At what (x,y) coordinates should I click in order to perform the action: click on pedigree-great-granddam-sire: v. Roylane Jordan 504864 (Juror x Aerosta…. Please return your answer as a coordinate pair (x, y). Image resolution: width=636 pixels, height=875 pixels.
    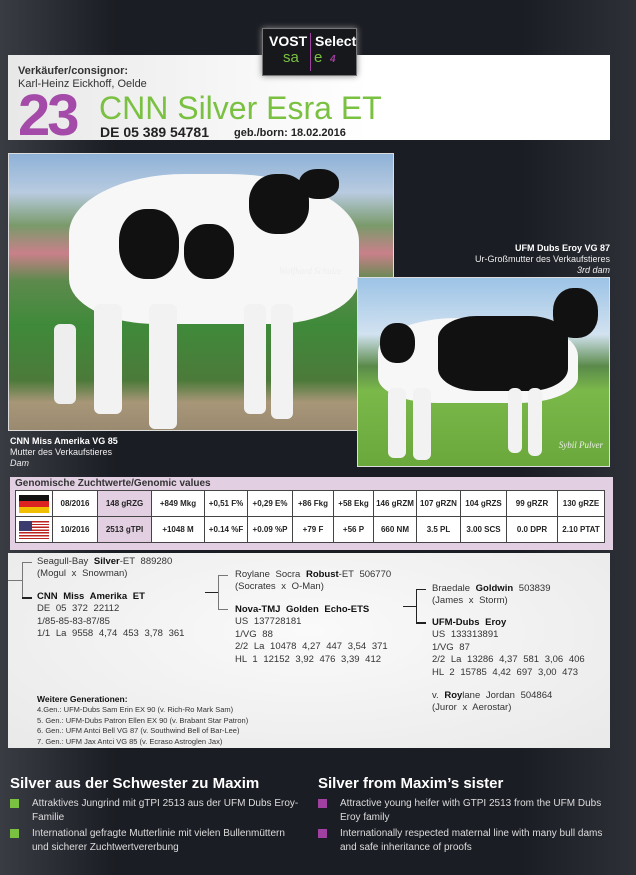
    Looking at the image, I should click on (492, 702).